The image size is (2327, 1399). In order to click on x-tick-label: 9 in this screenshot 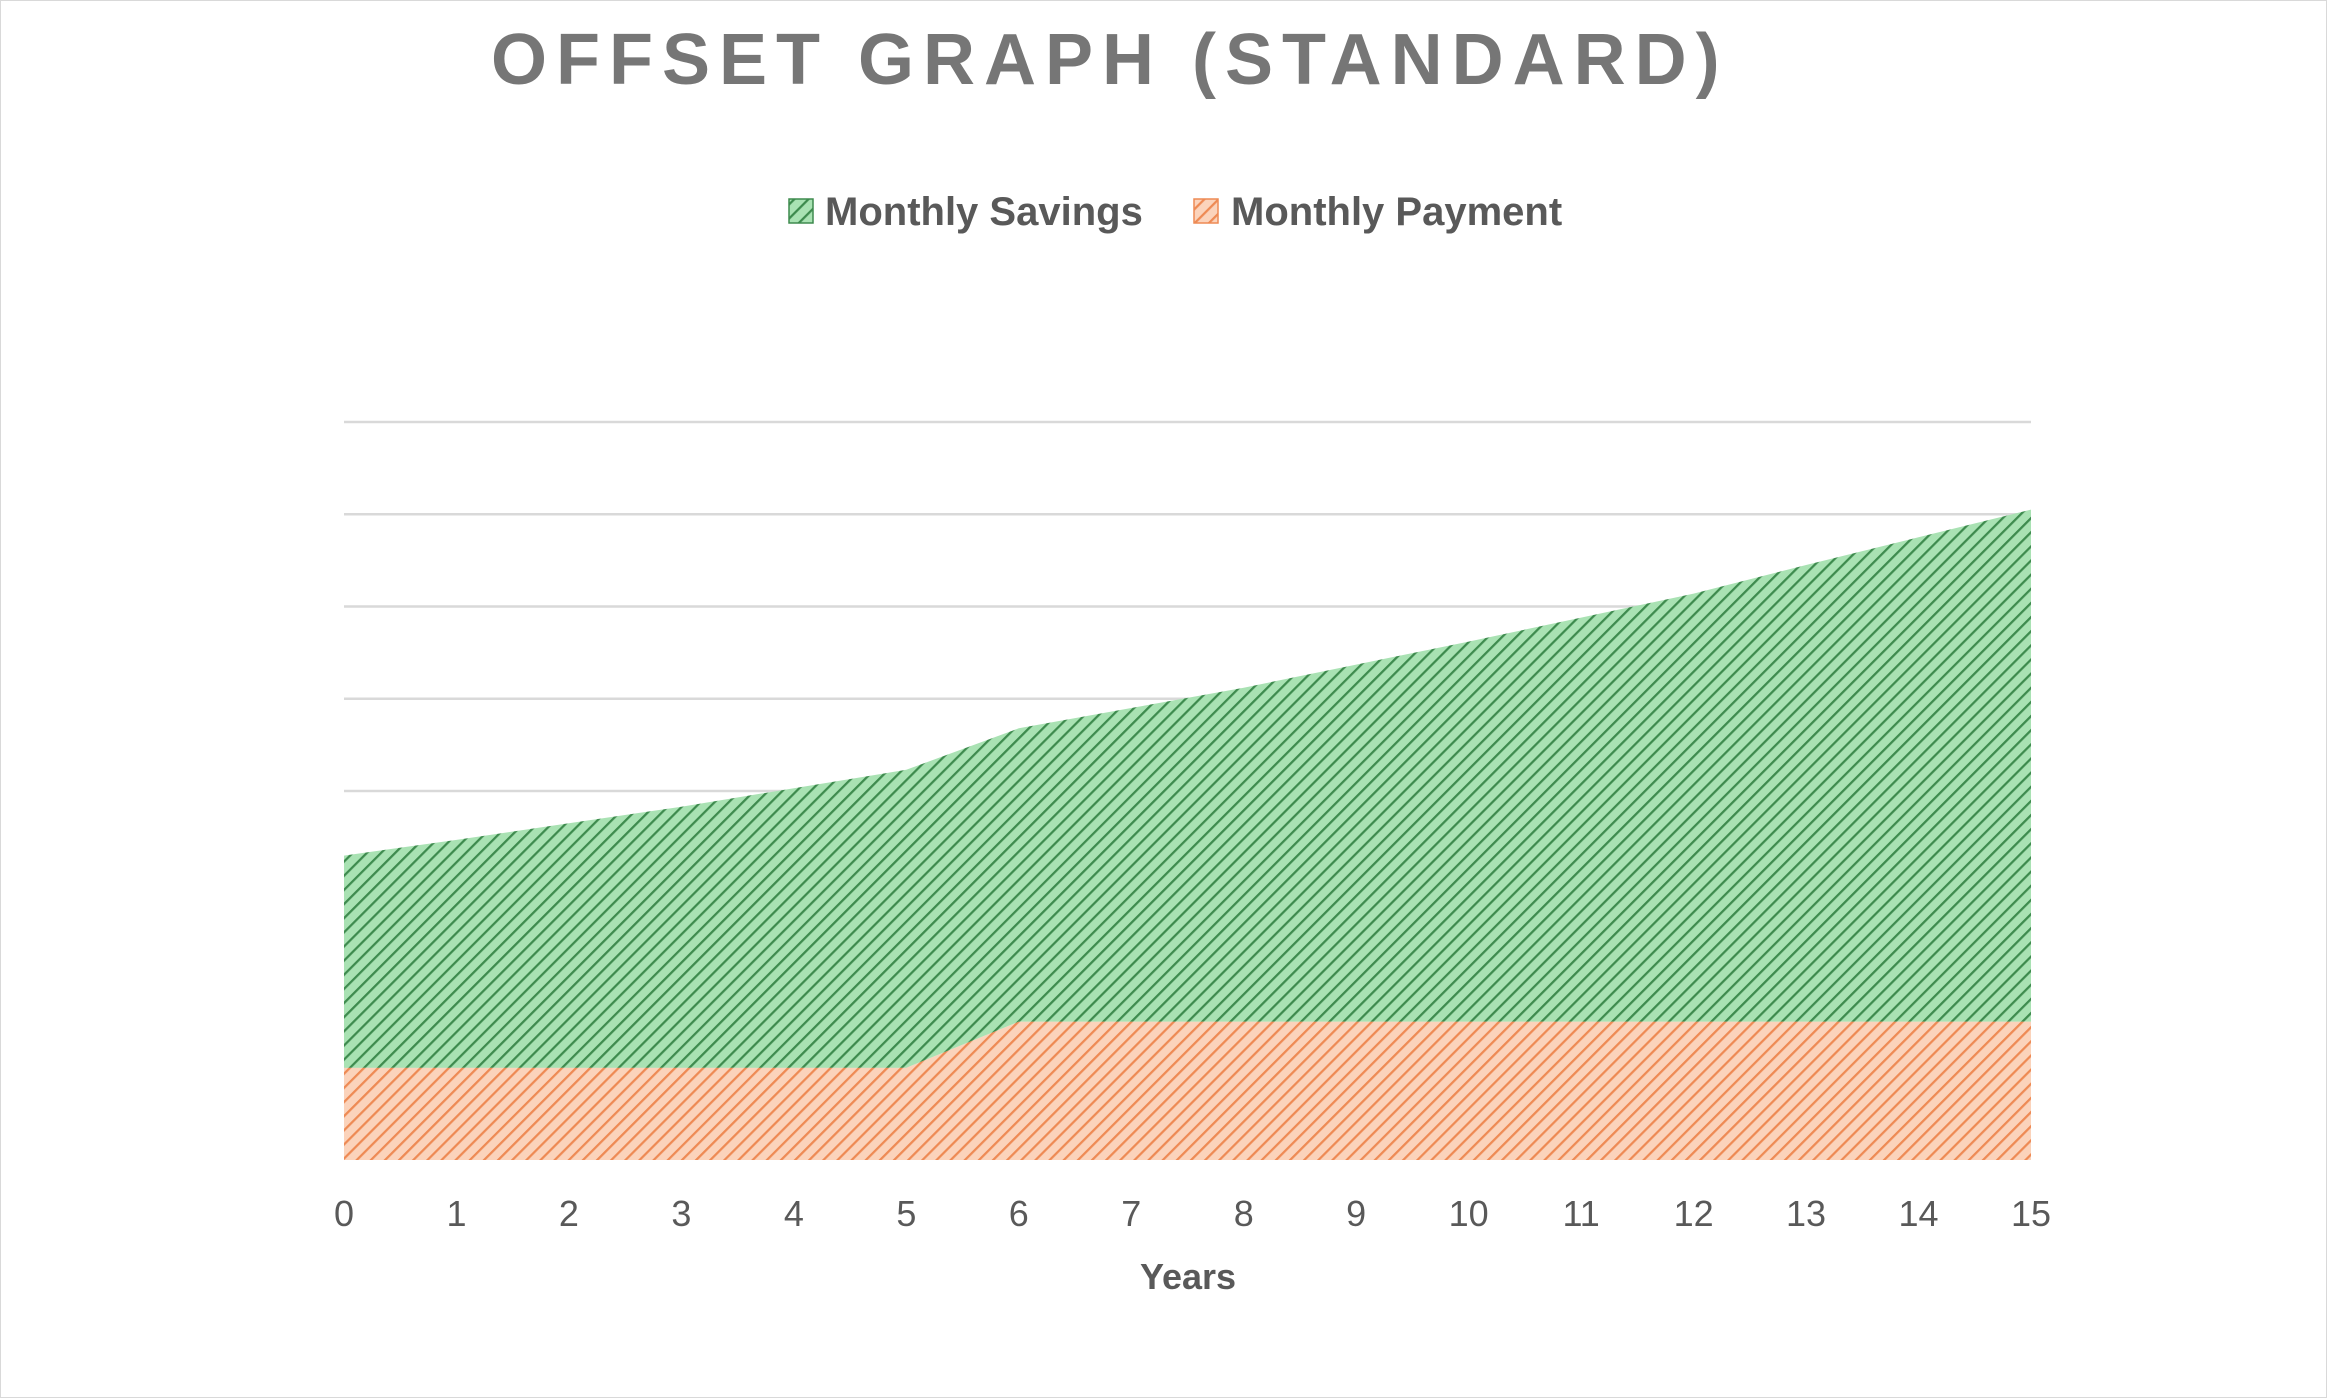, I will do `click(1356, 1213)`.